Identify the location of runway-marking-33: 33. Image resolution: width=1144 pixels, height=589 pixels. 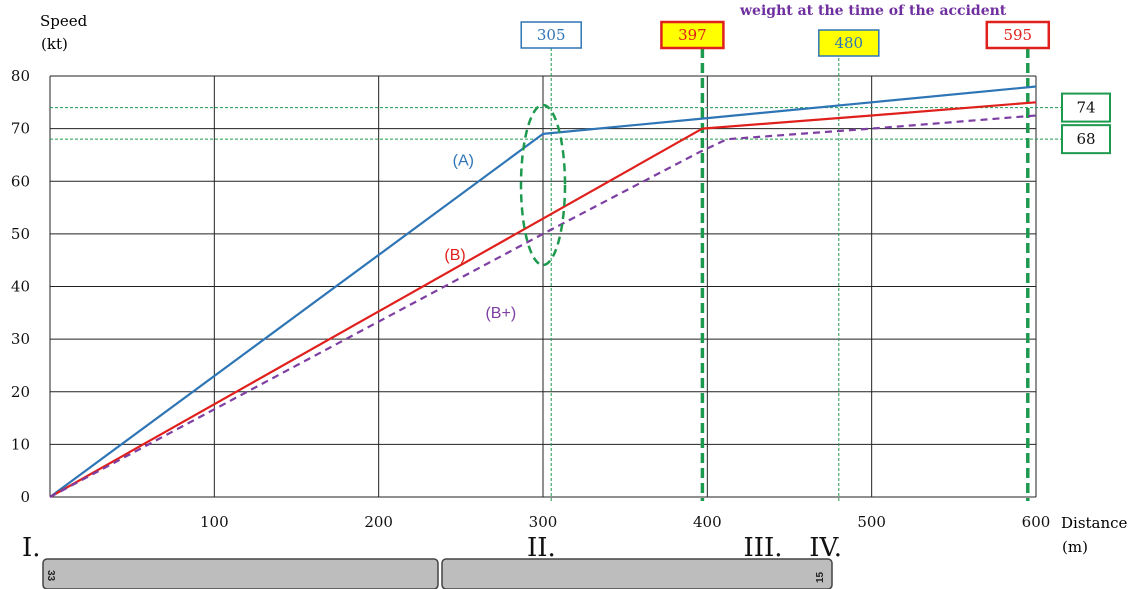
(50, 576).